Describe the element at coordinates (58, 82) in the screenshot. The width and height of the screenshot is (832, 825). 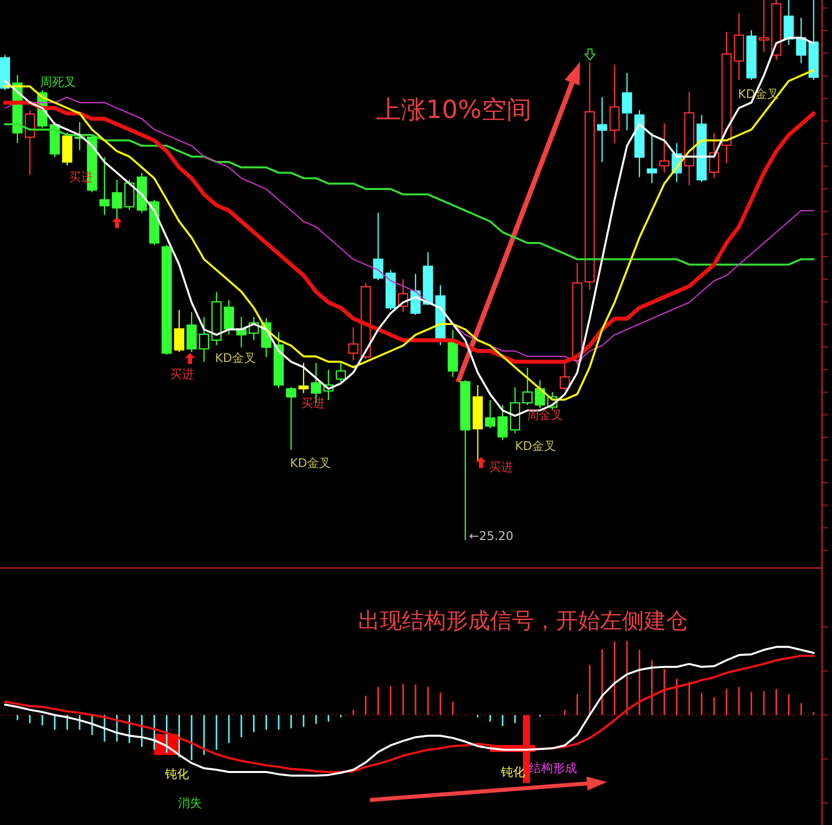
I see `annotation: 周死叉` at that location.